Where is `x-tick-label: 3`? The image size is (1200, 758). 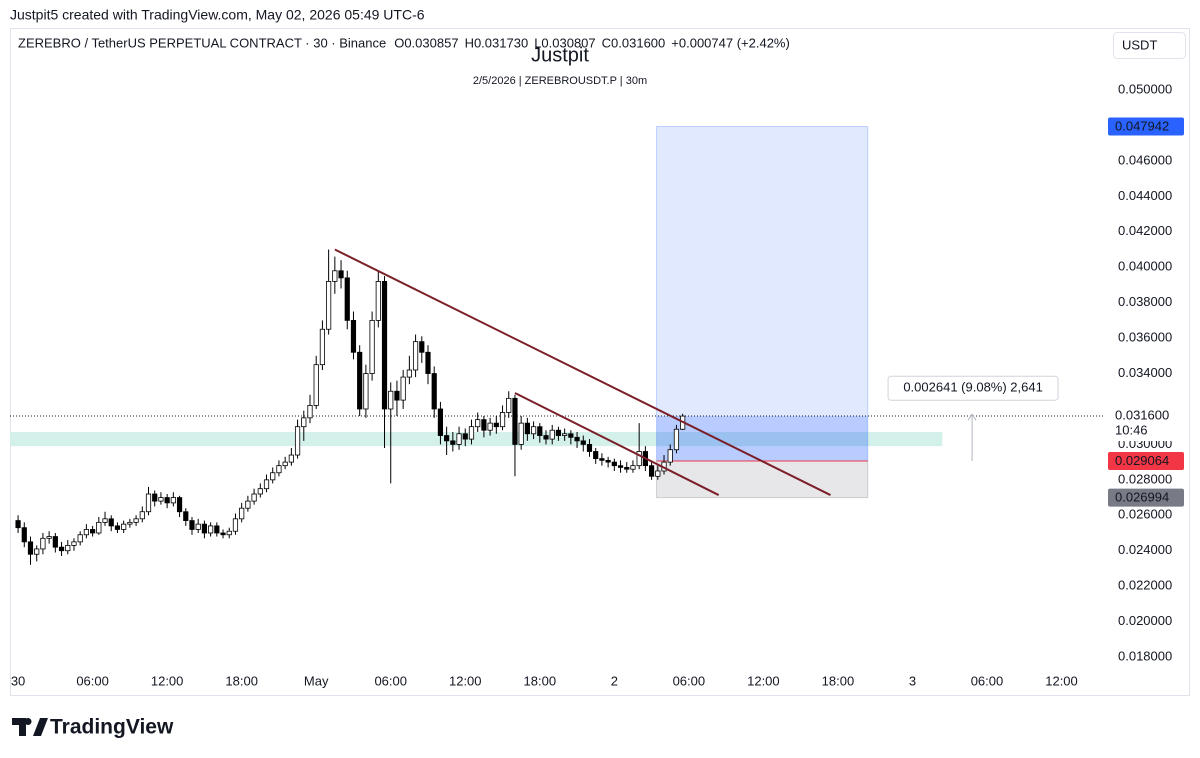 x-tick-label: 3 is located at coordinates (912, 680).